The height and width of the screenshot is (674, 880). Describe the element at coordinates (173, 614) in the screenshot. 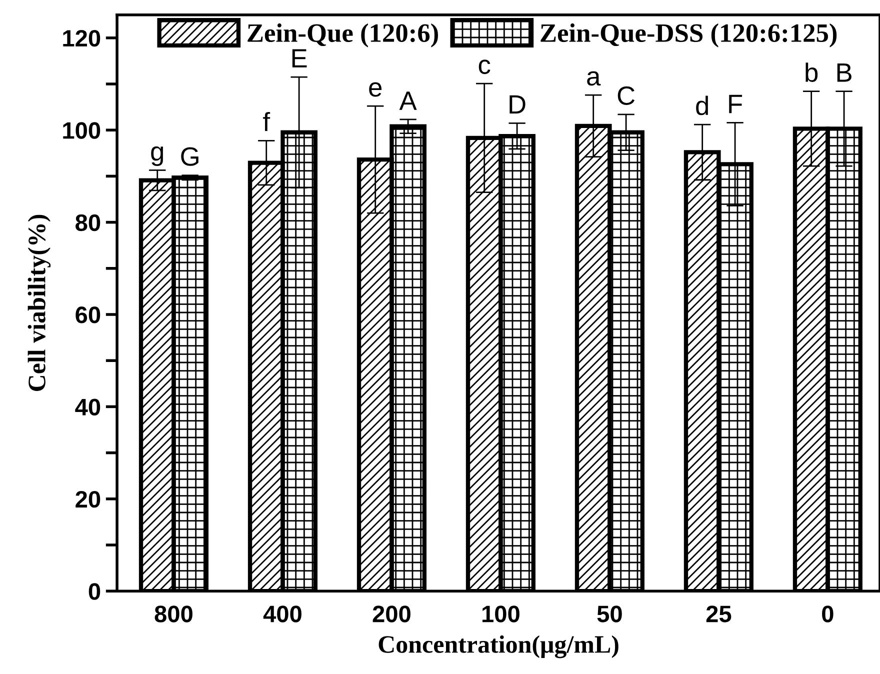

I see `x-tick-label: 800` at that location.